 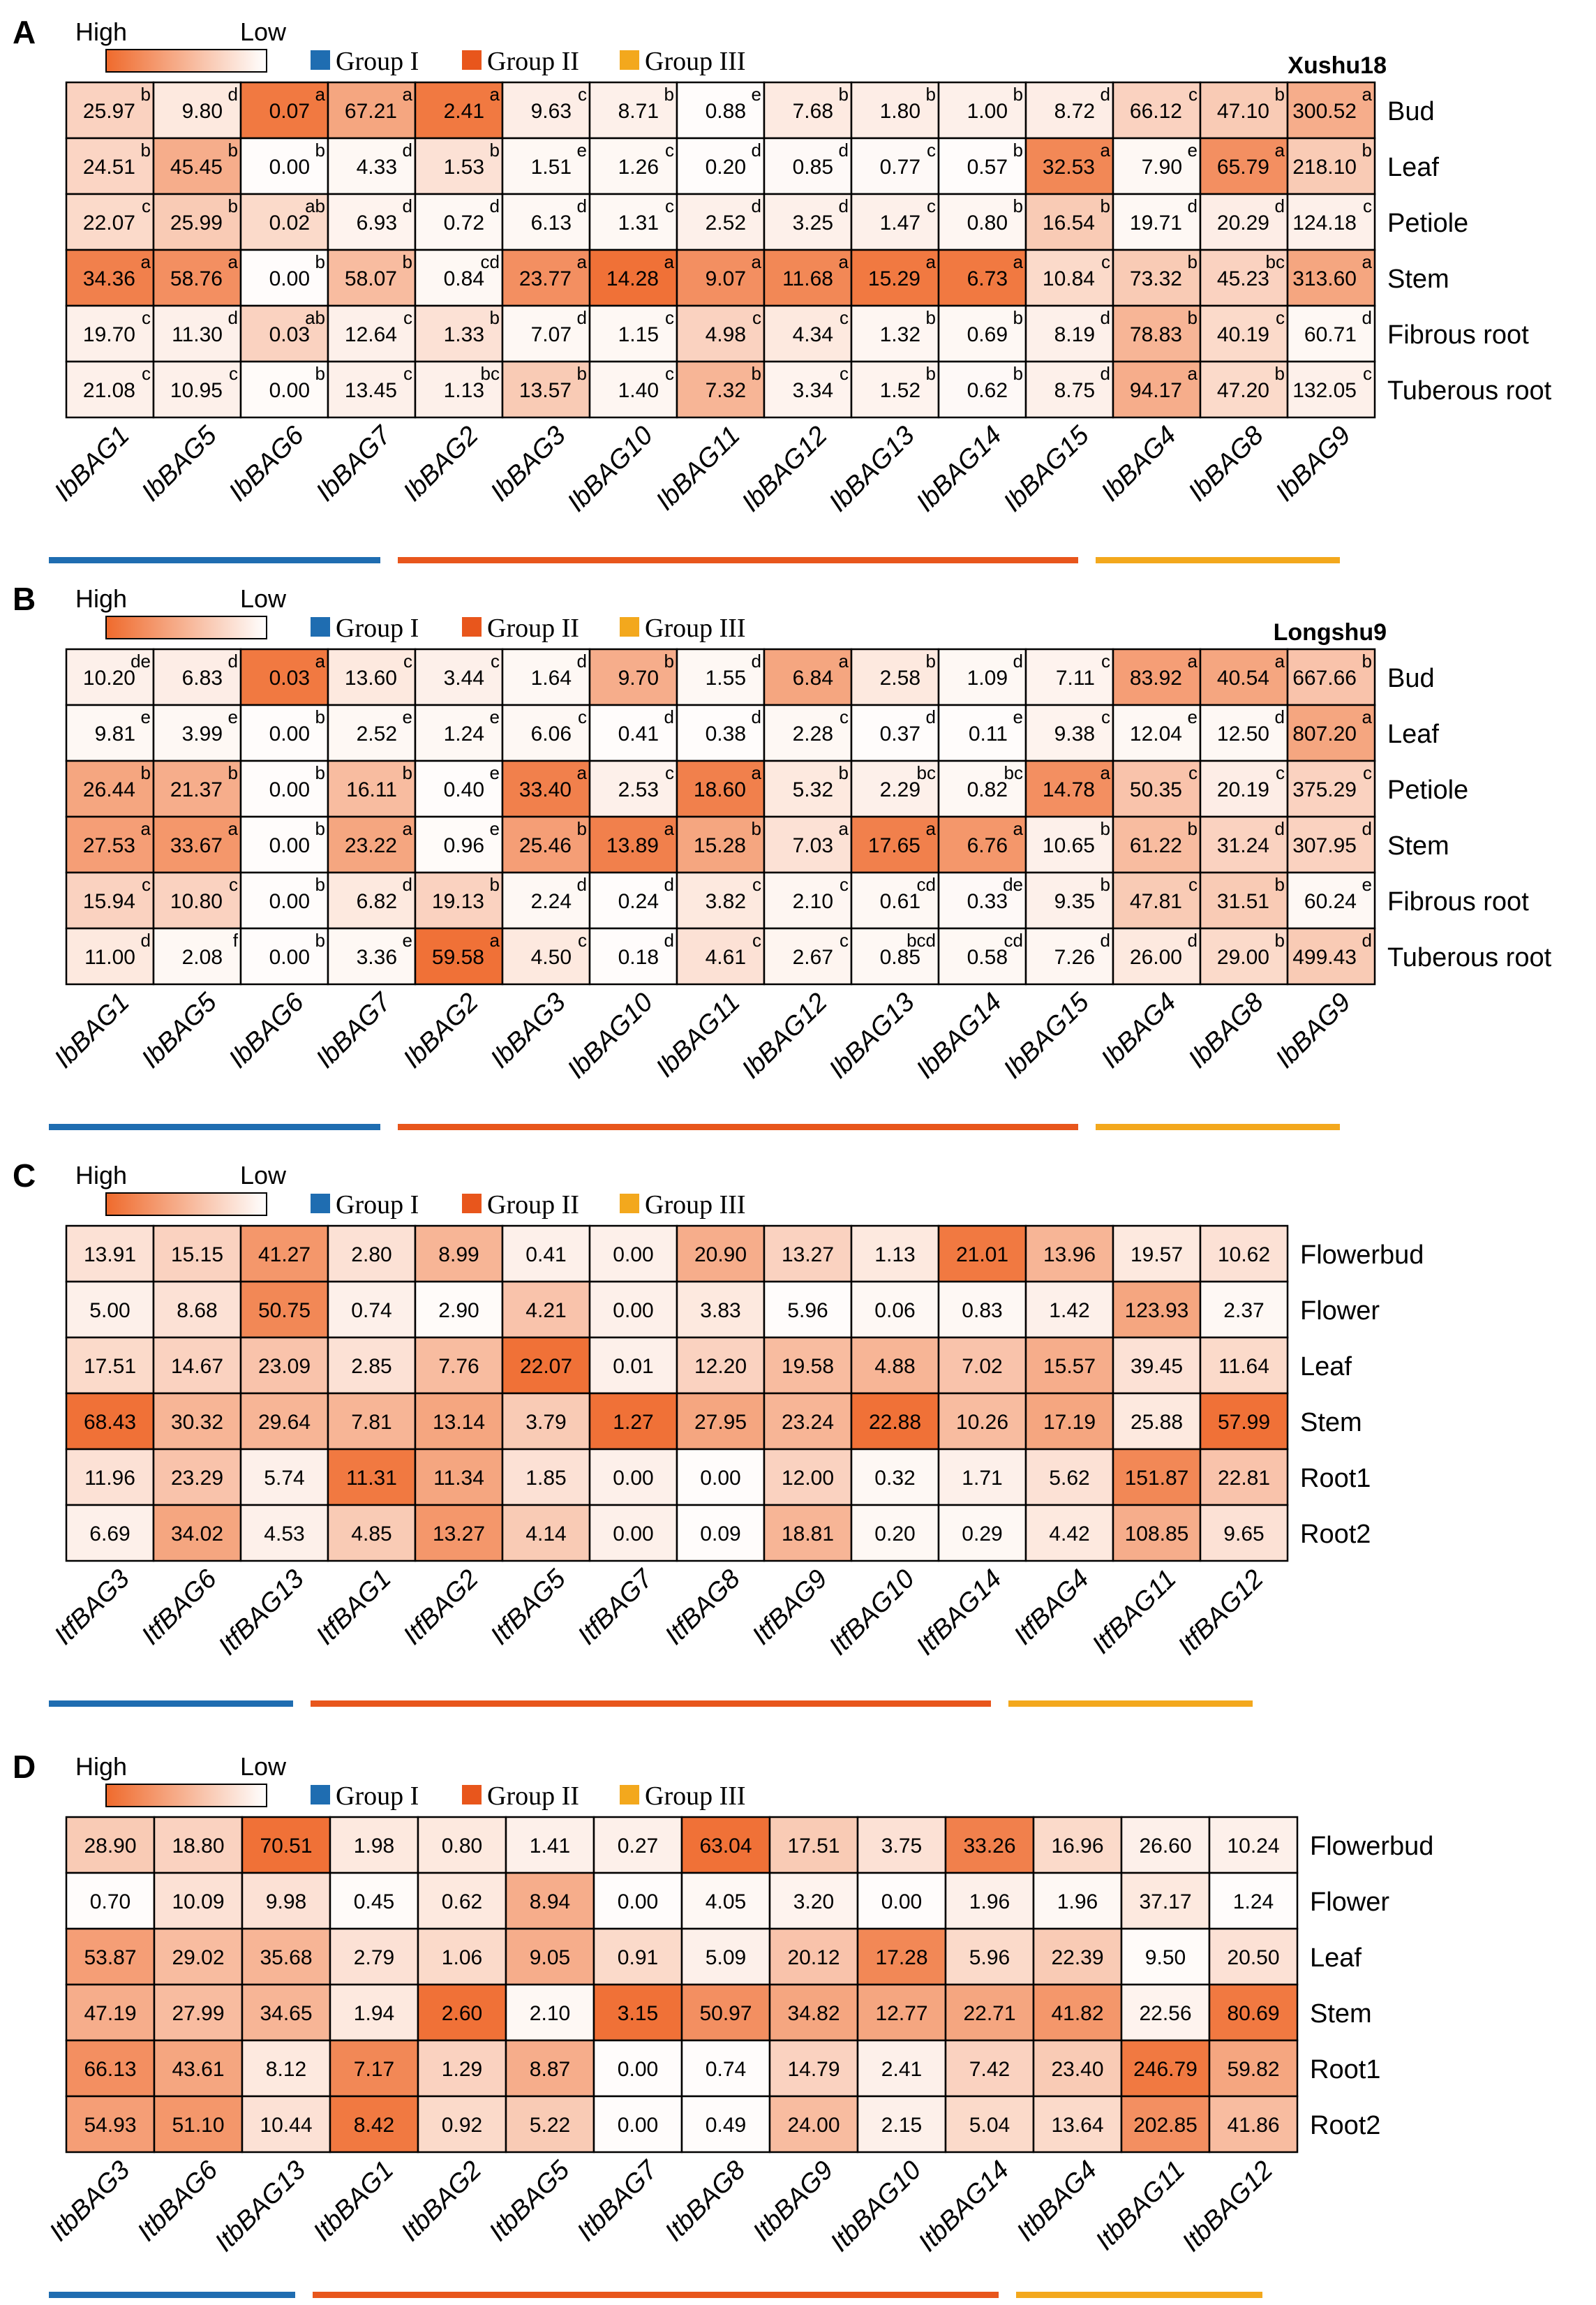 I want to click on cell-value: 18.81, so click(x=808, y=1534).